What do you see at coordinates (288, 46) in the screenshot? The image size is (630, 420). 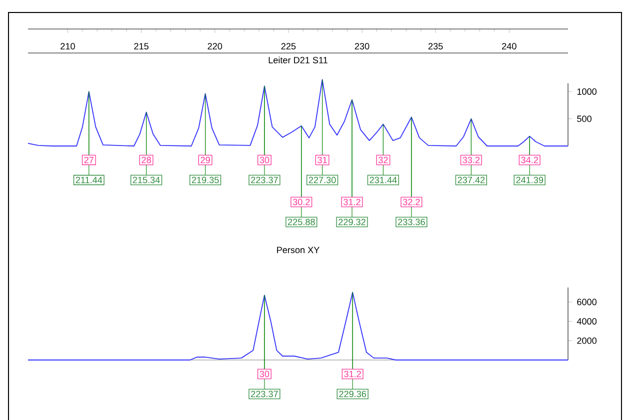 I see `x-tick-label: 225` at bounding box center [288, 46].